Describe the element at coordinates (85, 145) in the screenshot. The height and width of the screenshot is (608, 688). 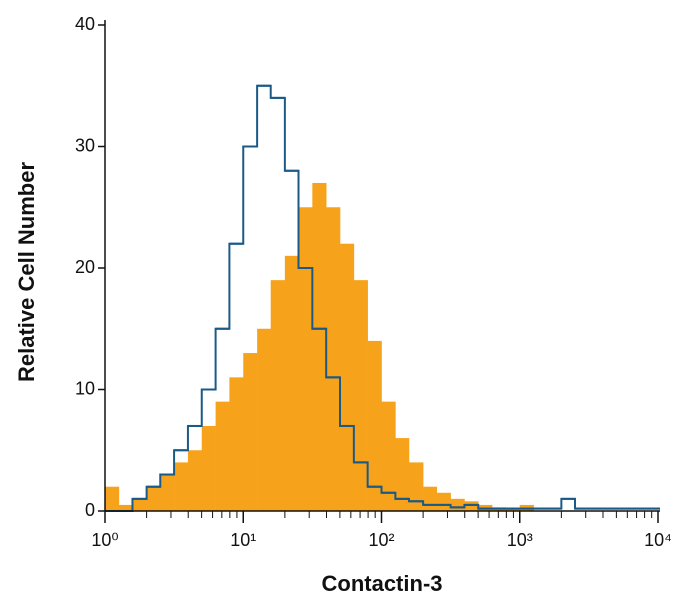
I see `y-tick-label: 30` at that location.